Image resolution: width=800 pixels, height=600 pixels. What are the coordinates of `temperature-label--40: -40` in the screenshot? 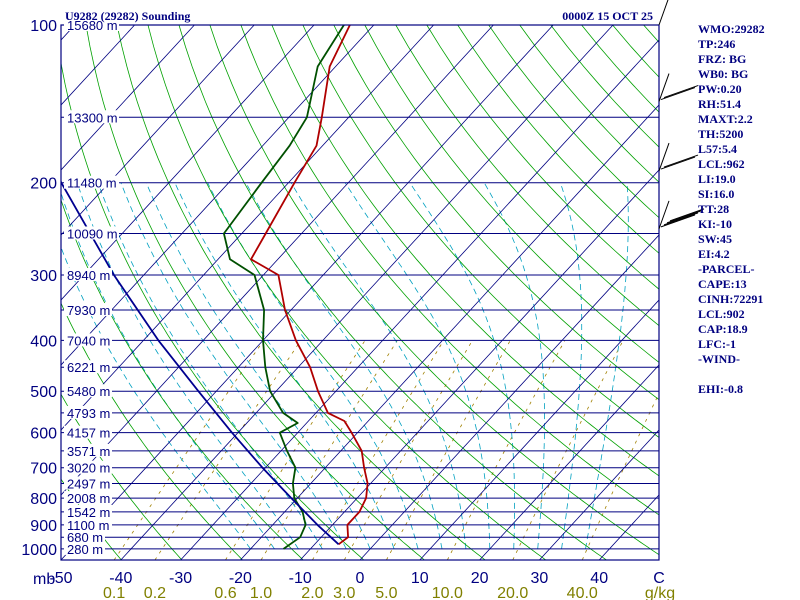 It's located at (120, 578).